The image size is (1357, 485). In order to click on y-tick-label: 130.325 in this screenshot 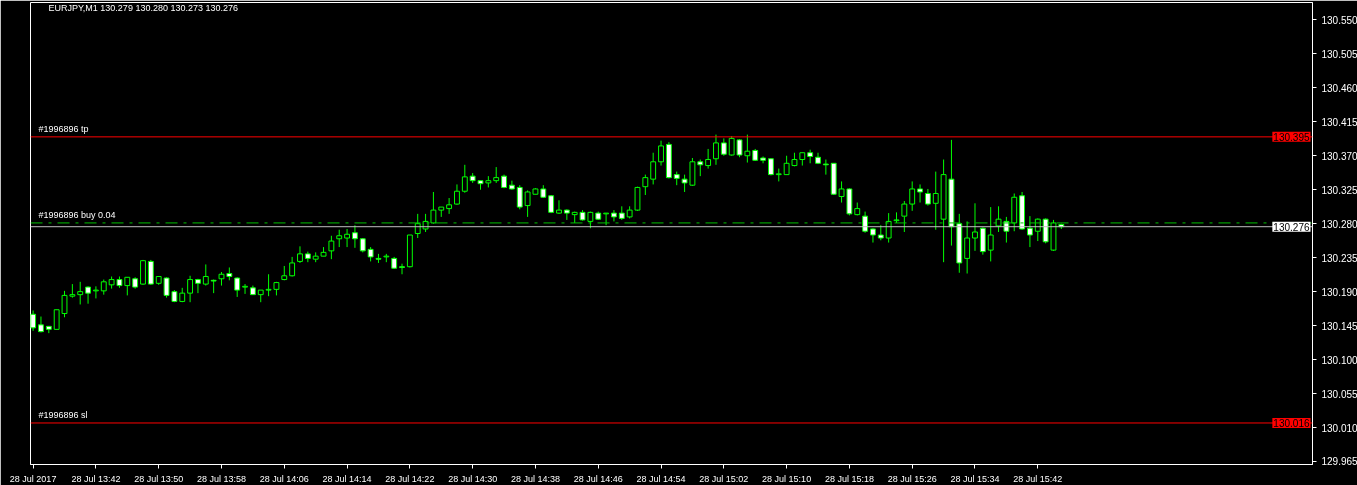, I will do `click(1339, 190)`.